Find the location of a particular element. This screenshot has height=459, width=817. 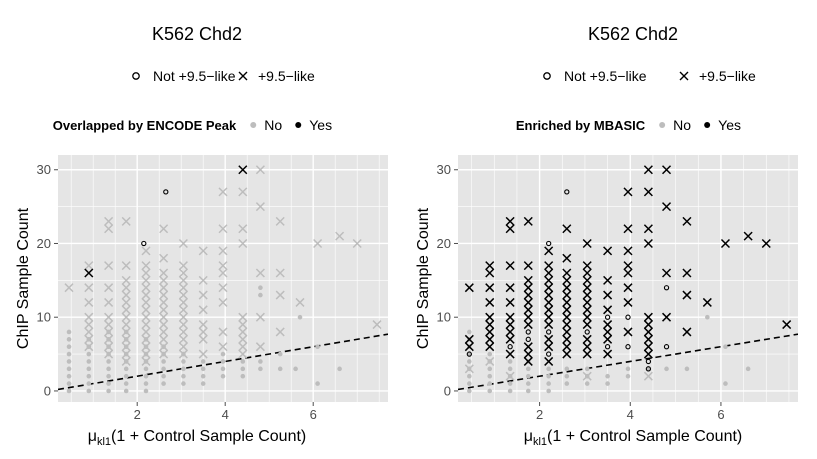

x-tick-label: 6 is located at coordinates (720, 414).